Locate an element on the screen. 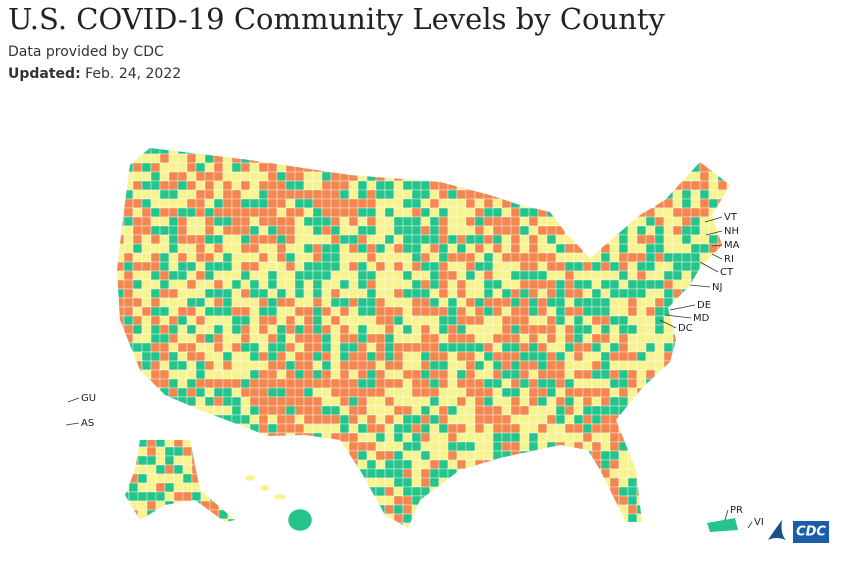 The height and width of the screenshot is (563, 850). hawaii is located at coordinates (278, 503).